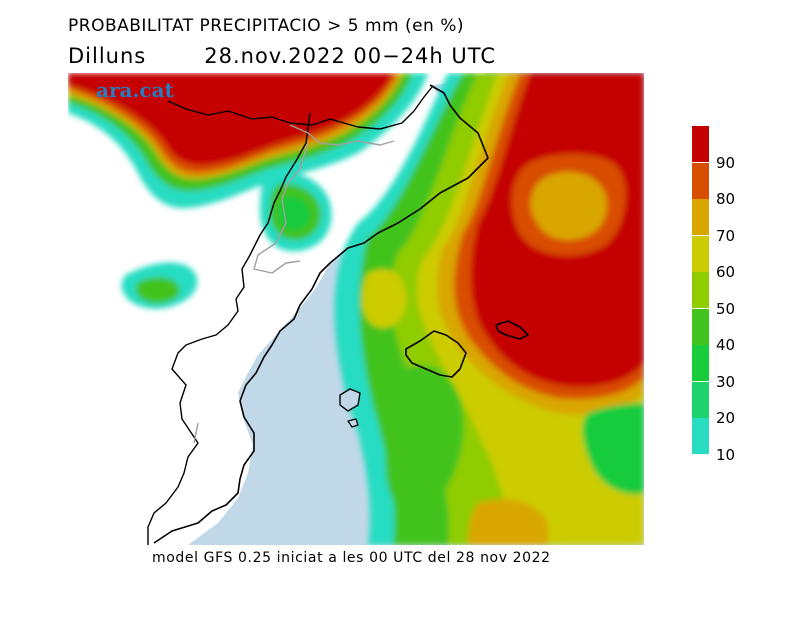 The image size is (800, 617). What do you see at coordinates (726, 235) in the screenshot?
I see `legend-label-70: 70` at bounding box center [726, 235].